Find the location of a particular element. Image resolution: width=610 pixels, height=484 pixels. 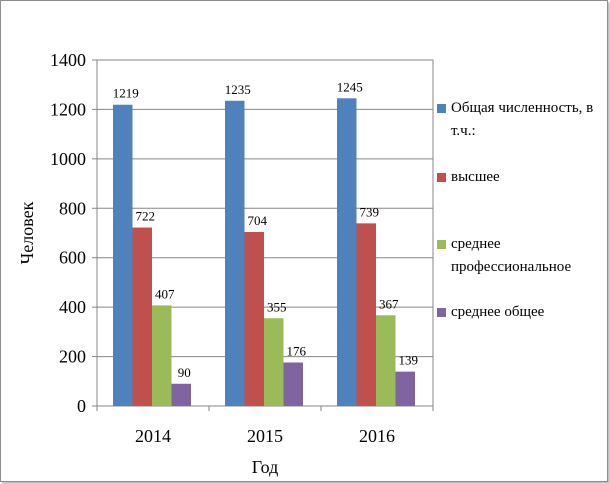

y-tick-label: 0 is located at coordinates (81, 406).